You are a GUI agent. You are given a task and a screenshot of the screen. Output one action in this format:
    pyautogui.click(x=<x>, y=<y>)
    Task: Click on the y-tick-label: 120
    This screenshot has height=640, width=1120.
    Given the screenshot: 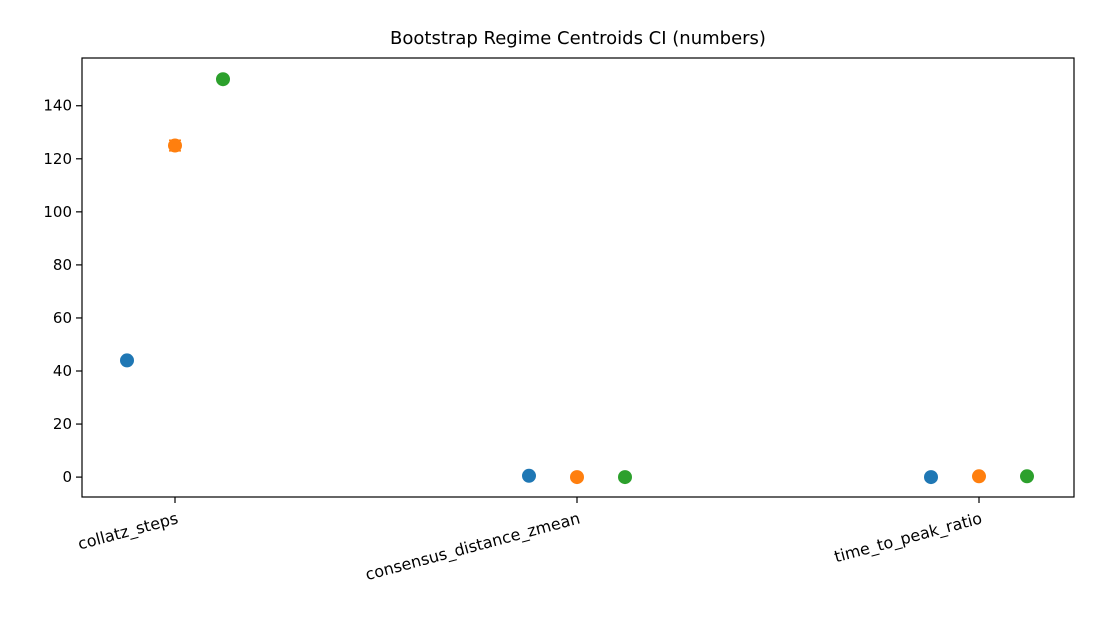 What is the action you would take?
    pyautogui.click(x=57, y=159)
    